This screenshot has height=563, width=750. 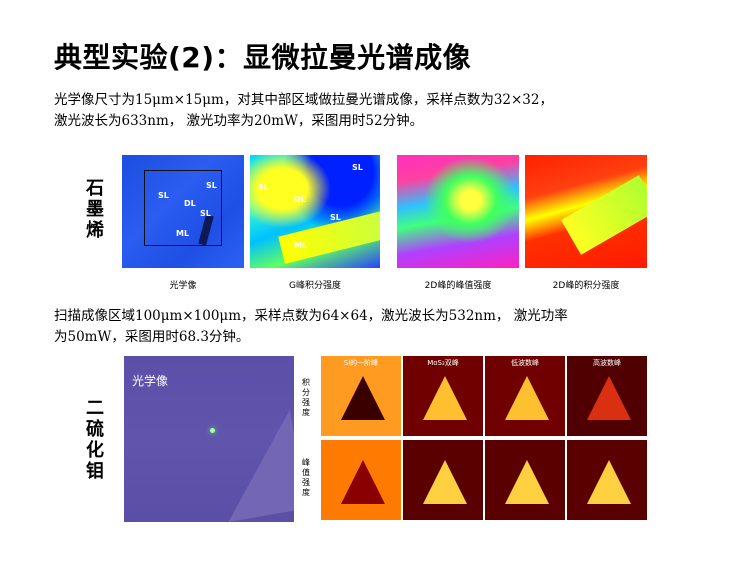 I want to click on graphene-side-label: 石 墨 烯, so click(x=95, y=209).